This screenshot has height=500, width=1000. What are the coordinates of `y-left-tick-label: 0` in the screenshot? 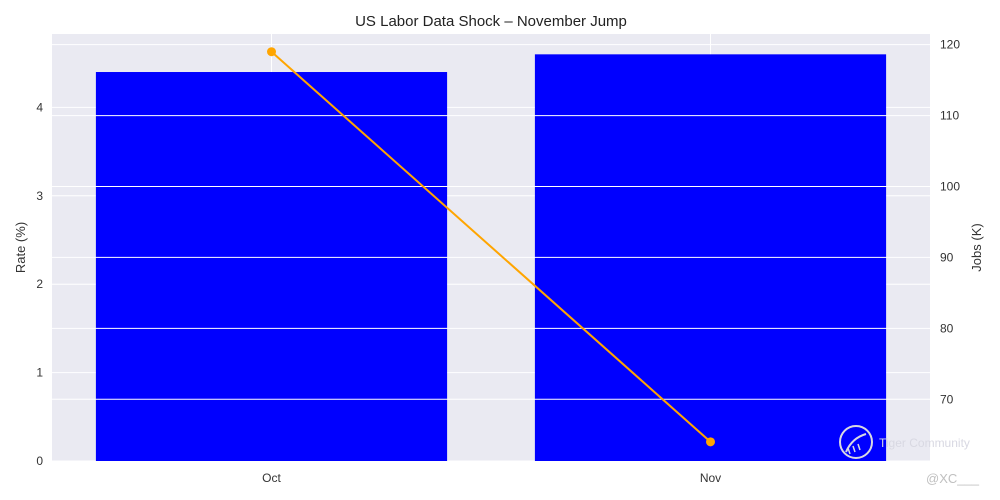 It's located at (39, 461).